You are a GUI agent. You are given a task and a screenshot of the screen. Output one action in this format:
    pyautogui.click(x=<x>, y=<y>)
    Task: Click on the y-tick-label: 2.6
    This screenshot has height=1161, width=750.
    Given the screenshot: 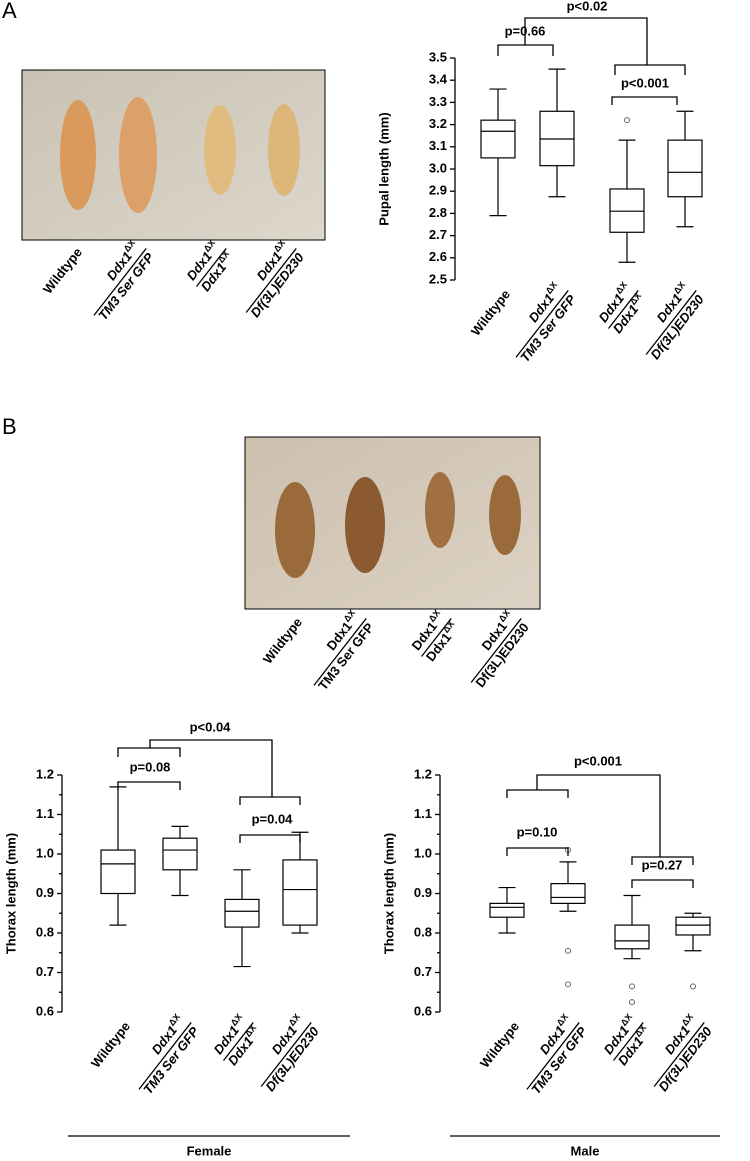 What is the action you would take?
    pyautogui.click(x=438, y=256)
    